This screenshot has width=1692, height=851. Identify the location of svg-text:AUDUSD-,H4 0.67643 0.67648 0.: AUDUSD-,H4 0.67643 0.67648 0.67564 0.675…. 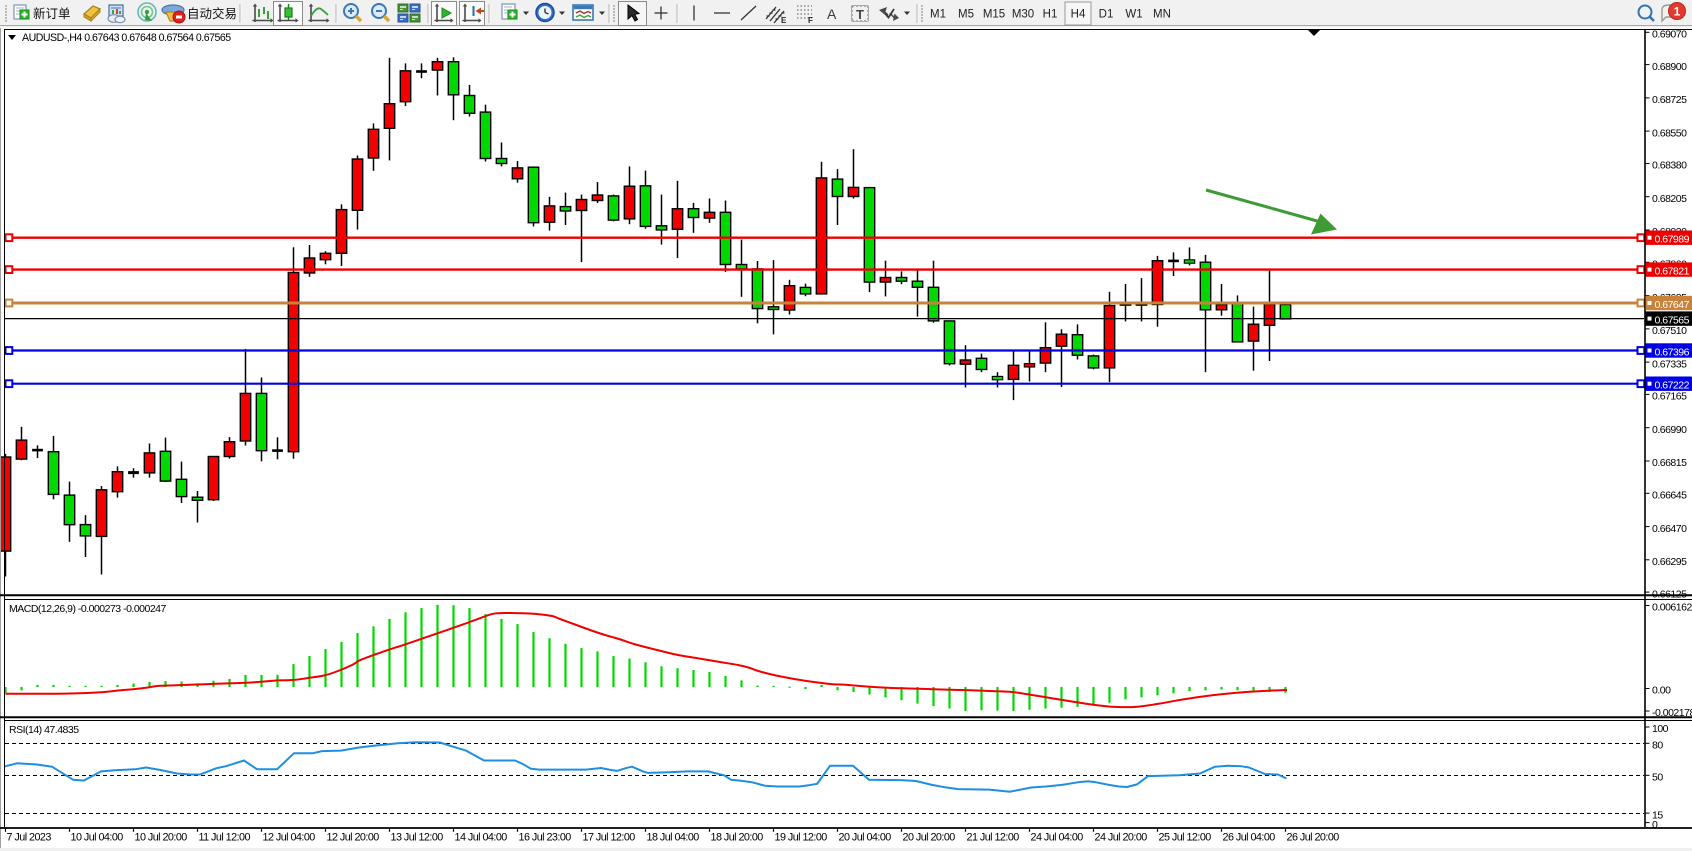
(126, 38).